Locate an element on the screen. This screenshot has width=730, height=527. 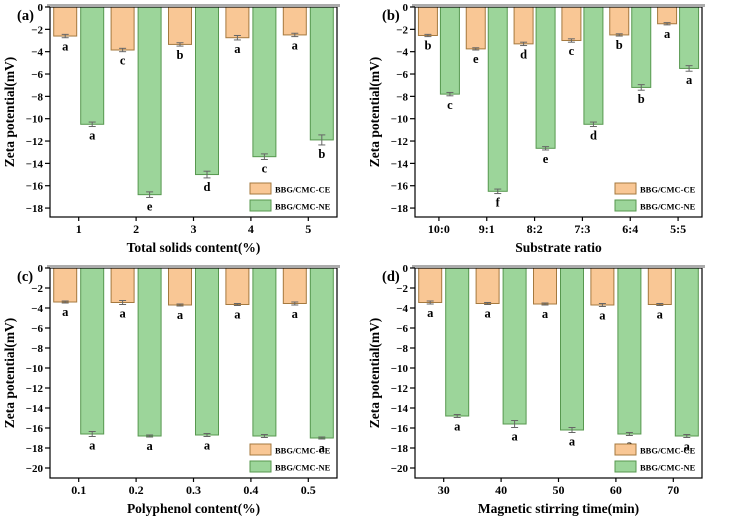
x-tick-label: 3 is located at coordinates (194, 229).